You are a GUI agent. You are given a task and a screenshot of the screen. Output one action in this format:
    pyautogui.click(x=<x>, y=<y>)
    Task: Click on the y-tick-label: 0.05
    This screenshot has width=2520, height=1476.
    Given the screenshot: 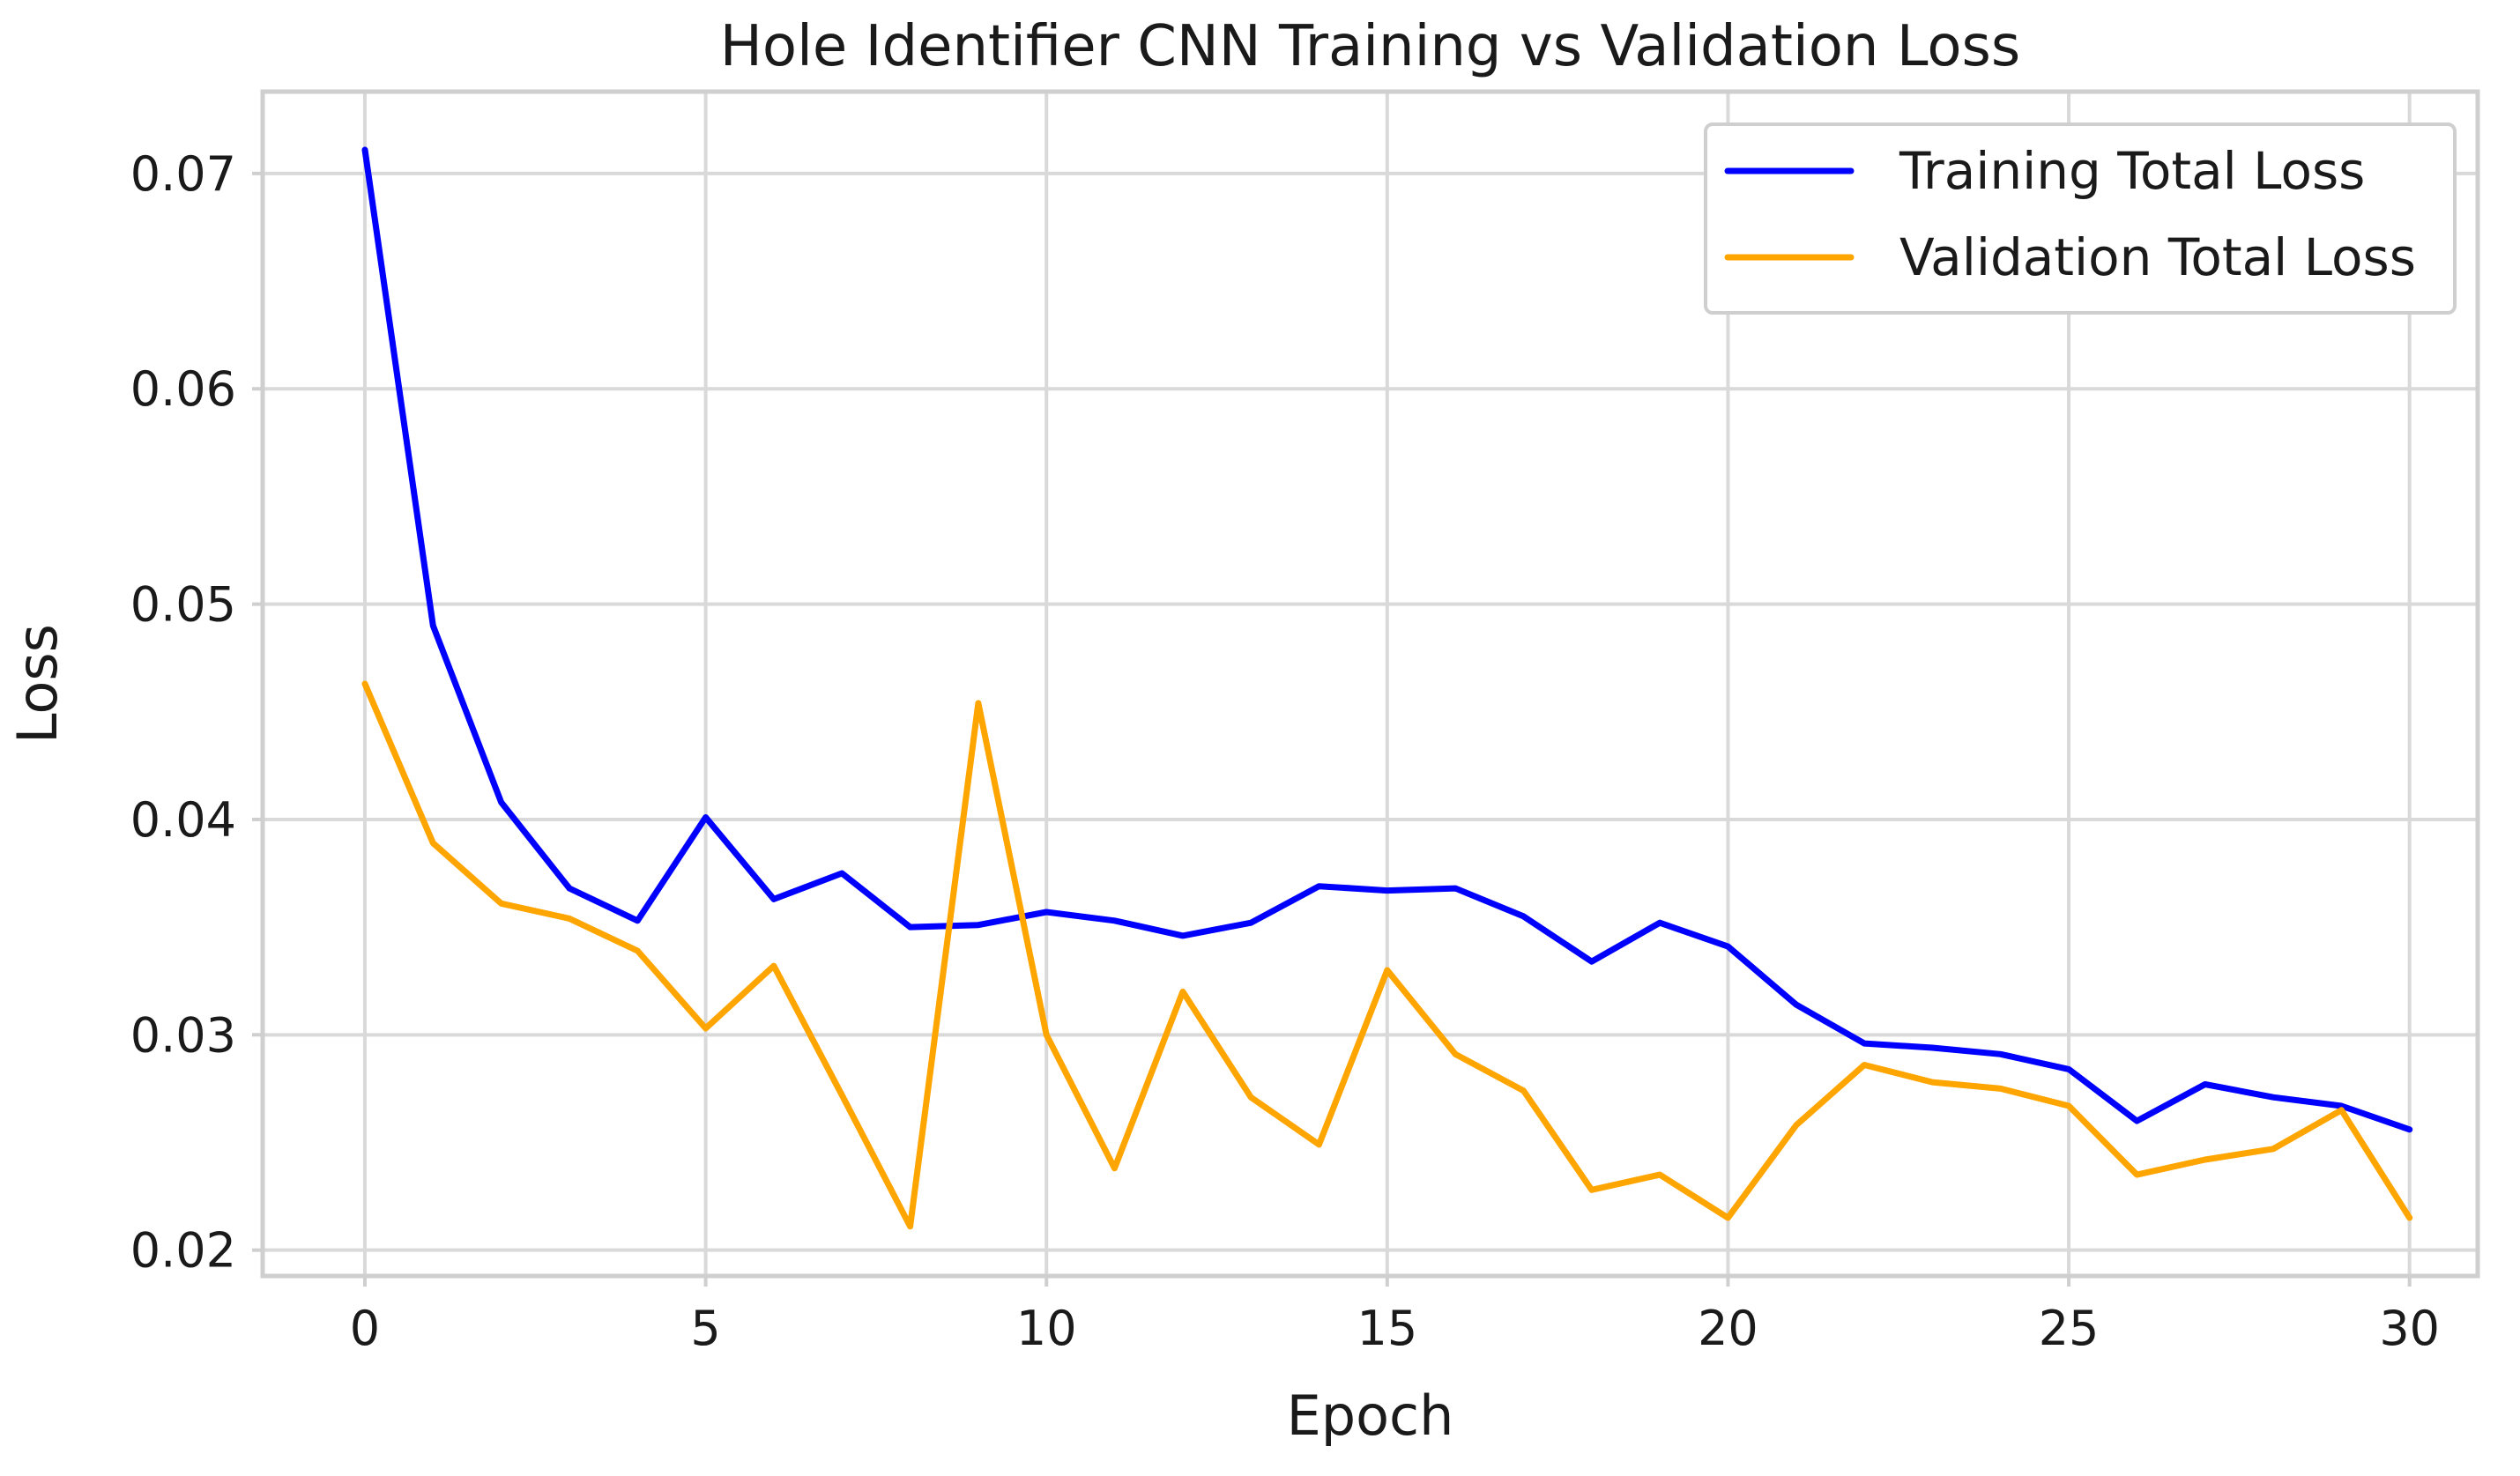 What is the action you would take?
    pyautogui.click(x=183, y=605)
    